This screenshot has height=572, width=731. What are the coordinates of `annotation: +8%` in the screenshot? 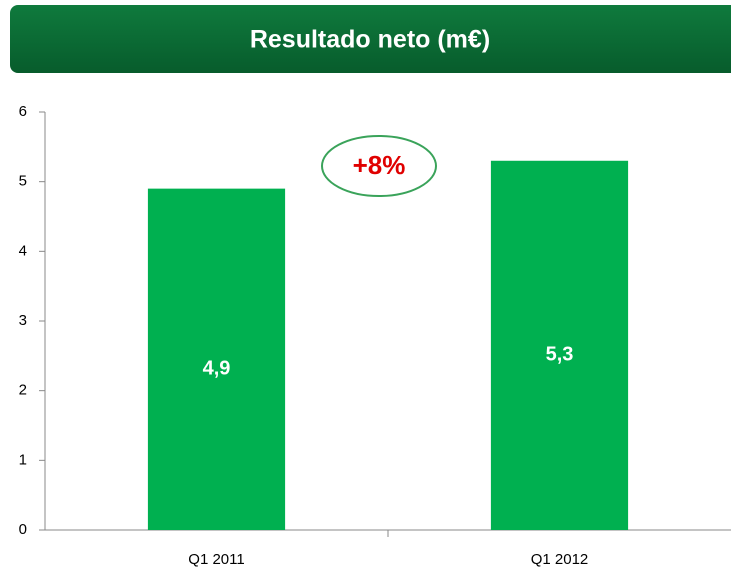 It's located at (379, 165).